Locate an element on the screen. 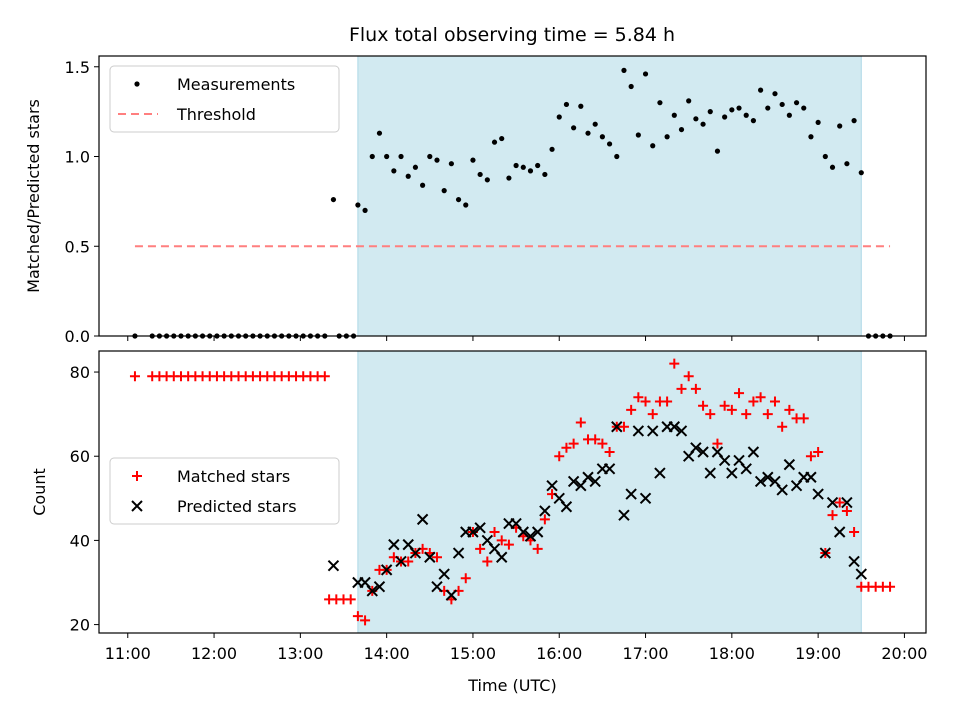 This screenshot has height=720, width=960. legend-label: Measurements is located at coordinates (236, 84).